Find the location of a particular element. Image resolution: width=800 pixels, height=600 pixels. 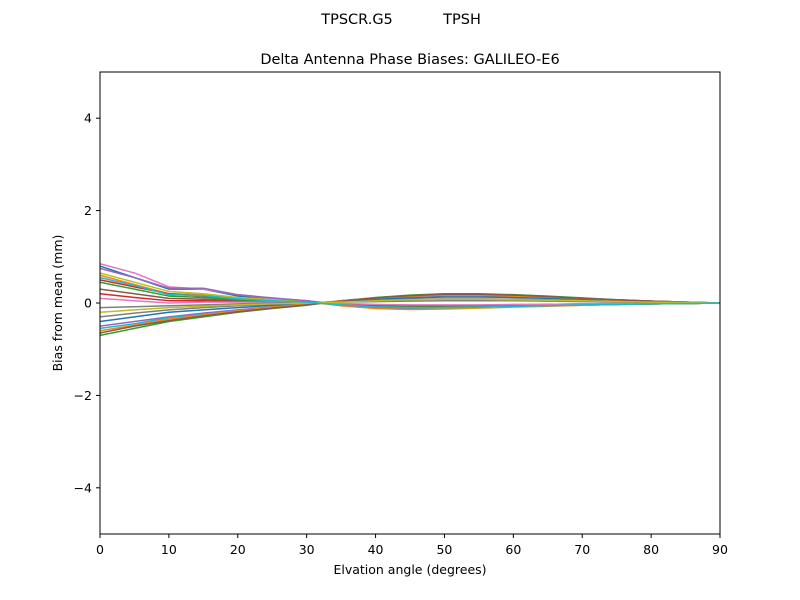

y-tick-label--4: −4 is located at coordinates (83, 487).